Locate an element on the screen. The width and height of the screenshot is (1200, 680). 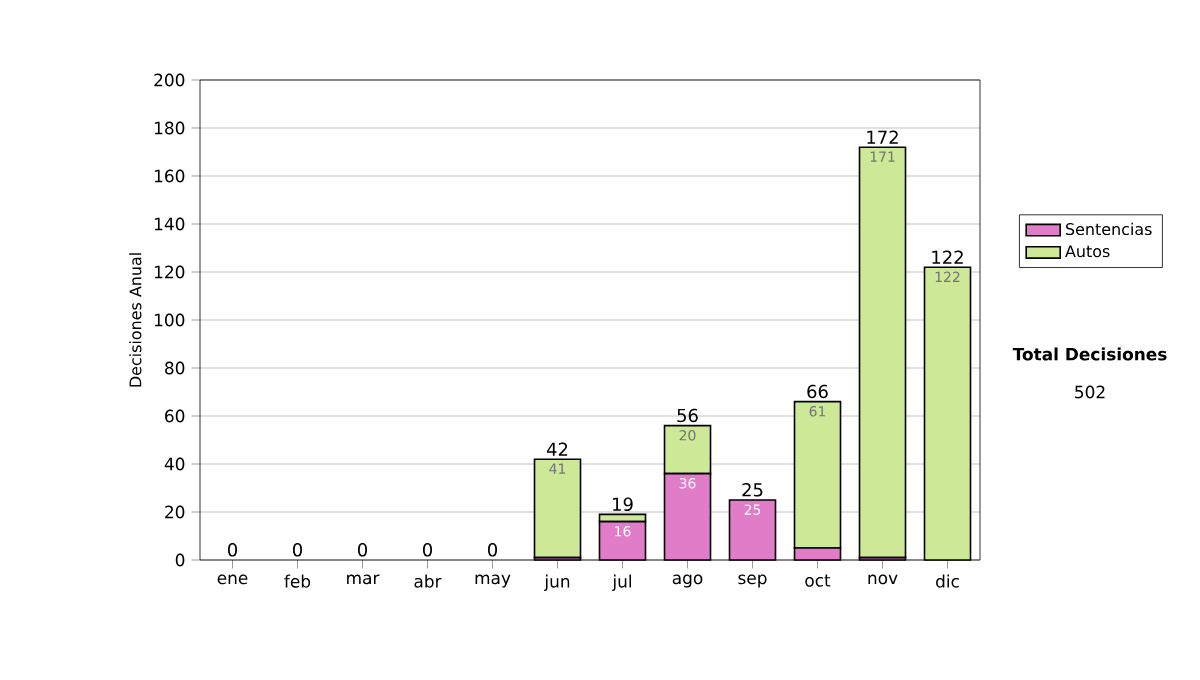
y-tick-label: 40 is located at coordinates (174, 464).